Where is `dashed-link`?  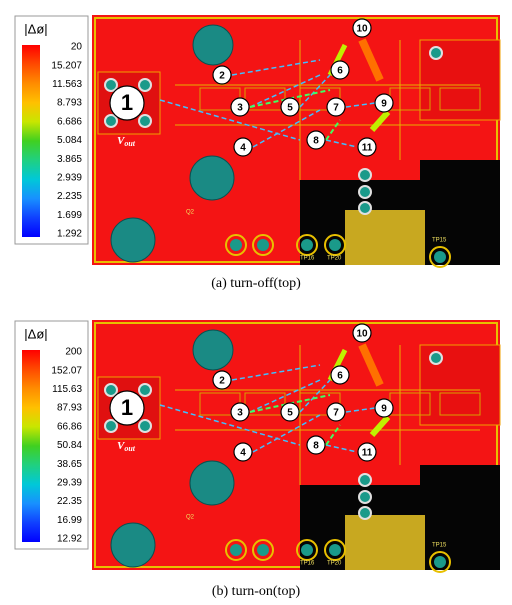 dashed-link is located at coordinates (267, 103).